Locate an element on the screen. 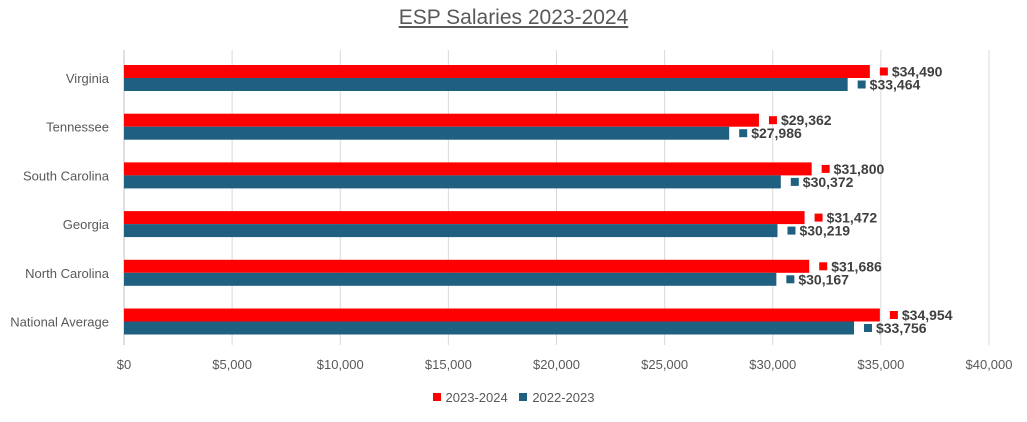 This screenshot has height=422, width=1027. data-label: $27,986 is located at coordinates (776, 133).